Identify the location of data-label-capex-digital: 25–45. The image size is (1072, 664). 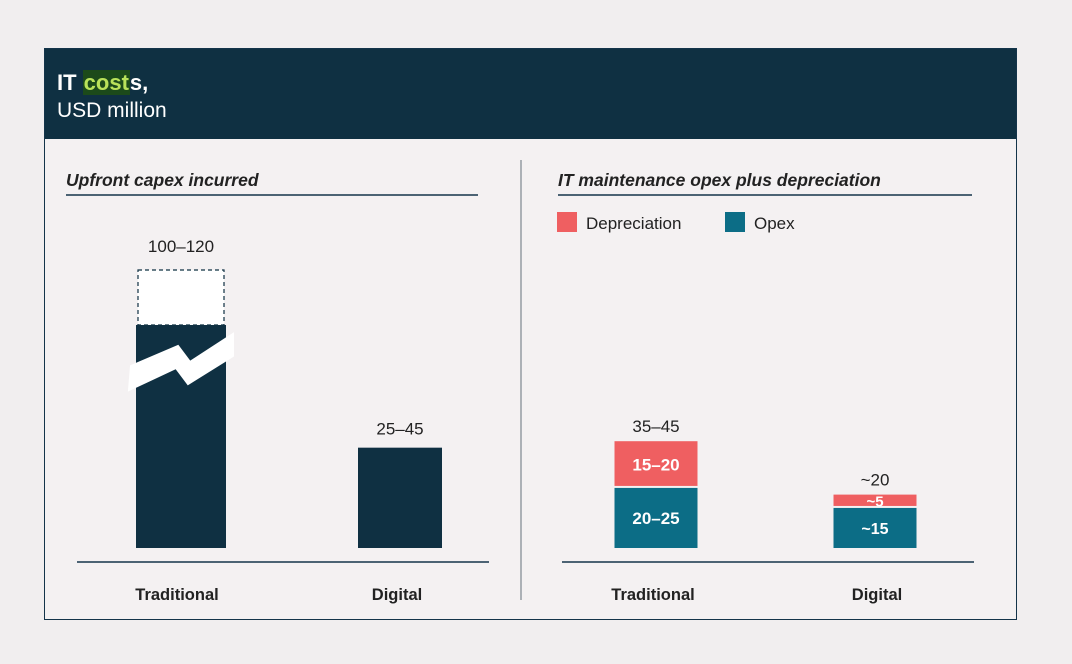
(399, 429).